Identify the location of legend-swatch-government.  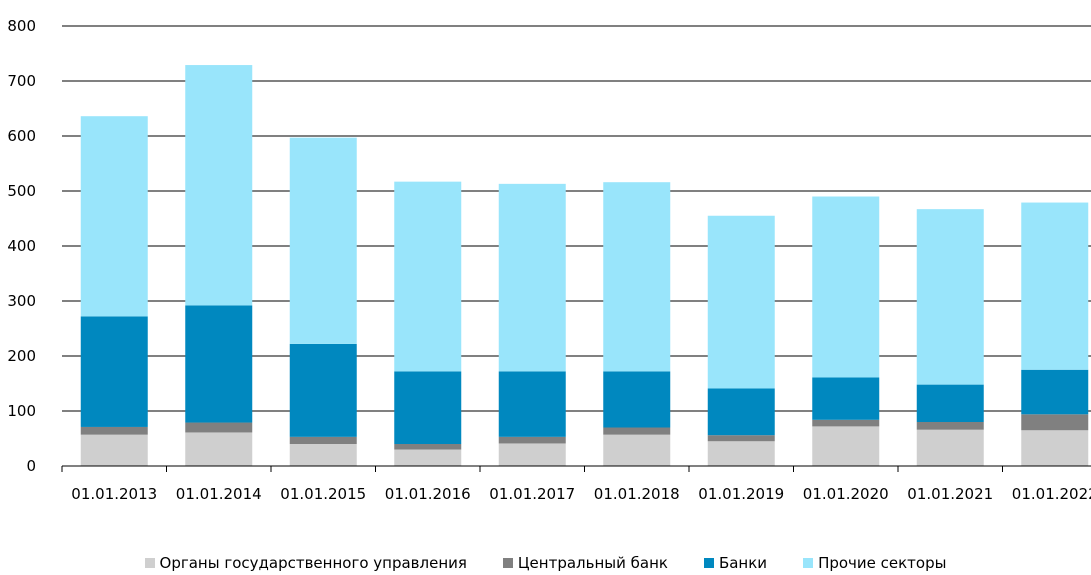
(149, 563).